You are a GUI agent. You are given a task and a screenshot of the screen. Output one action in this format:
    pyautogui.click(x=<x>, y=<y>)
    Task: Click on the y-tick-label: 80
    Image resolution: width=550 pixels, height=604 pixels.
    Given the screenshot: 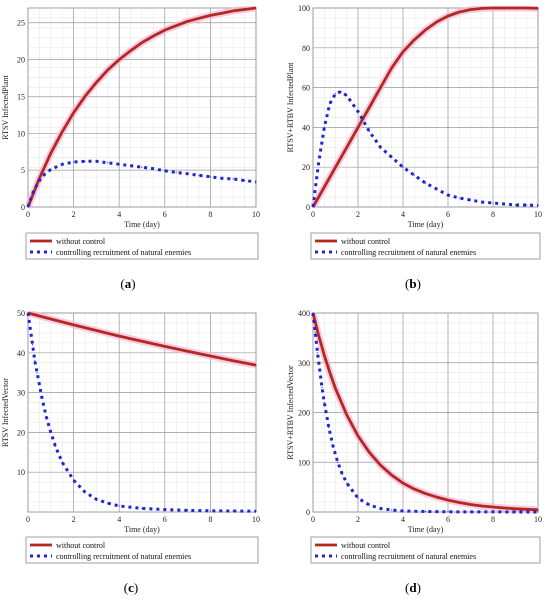 What is the action you would take?
    pyautogui.click(x=306, y=48)
    